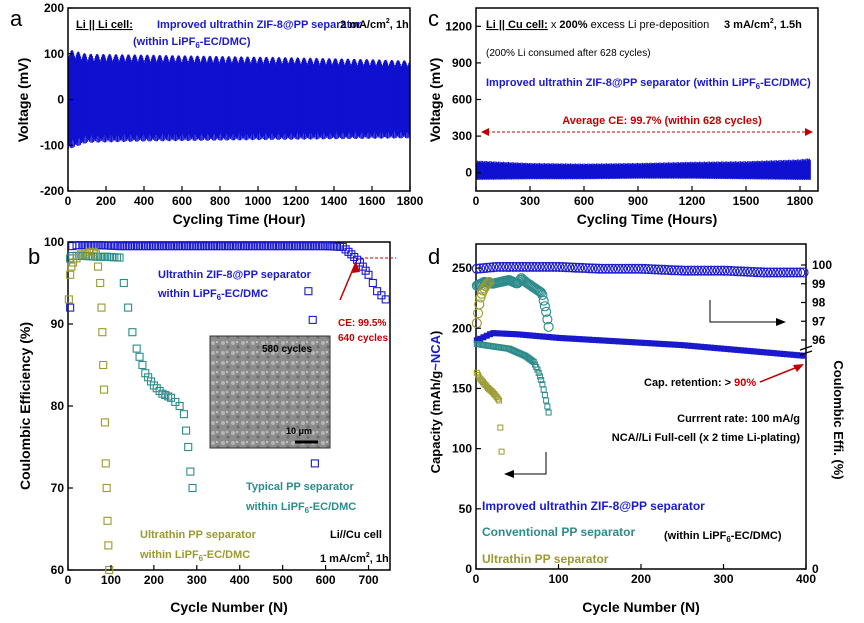 The width and height of the screenshot is (864, 623). What do you see at coordinates (806, 579) in the screenshot?
I see `x-tick-label: 400` at bounding box center [806, 579].